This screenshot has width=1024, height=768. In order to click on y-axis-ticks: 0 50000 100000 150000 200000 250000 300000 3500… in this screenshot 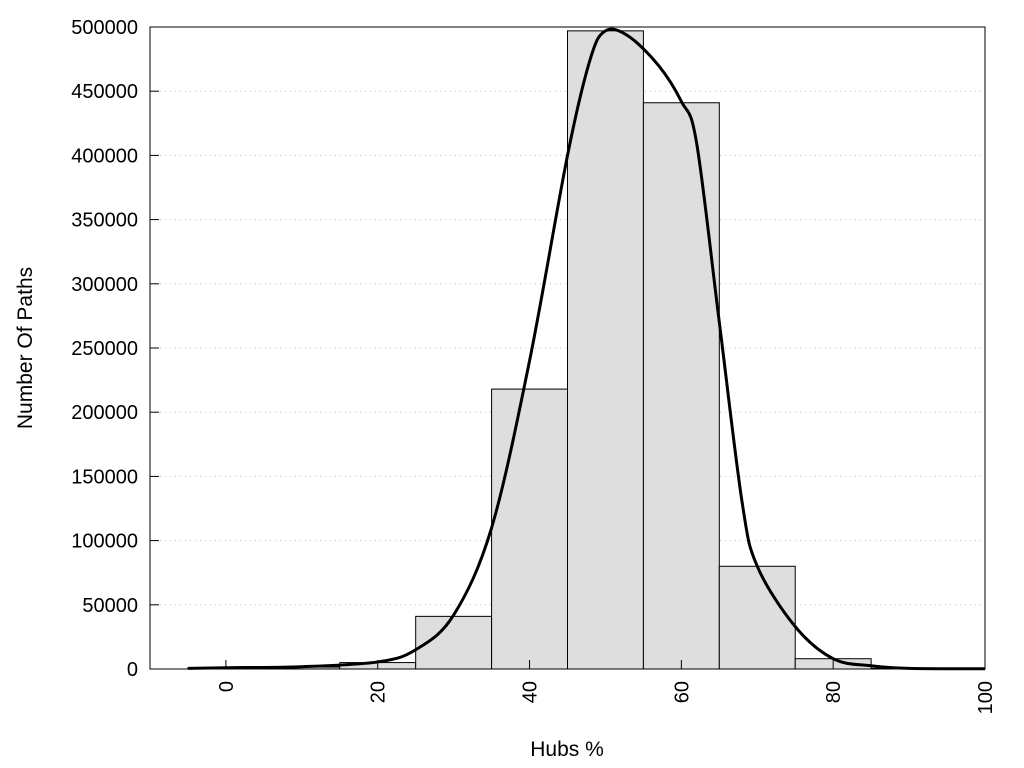, I will do `click(115, 349)`.